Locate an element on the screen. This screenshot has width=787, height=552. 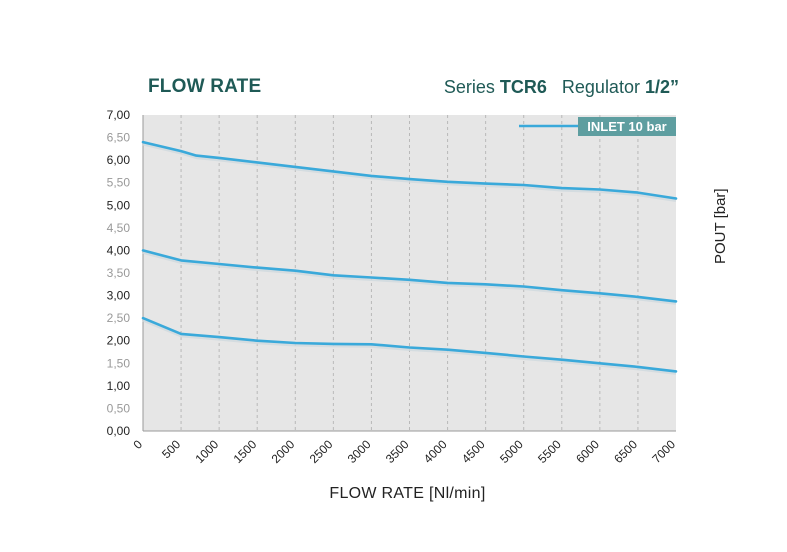
legend-label: INLET 10 bar is located at coordinates (626, 126).